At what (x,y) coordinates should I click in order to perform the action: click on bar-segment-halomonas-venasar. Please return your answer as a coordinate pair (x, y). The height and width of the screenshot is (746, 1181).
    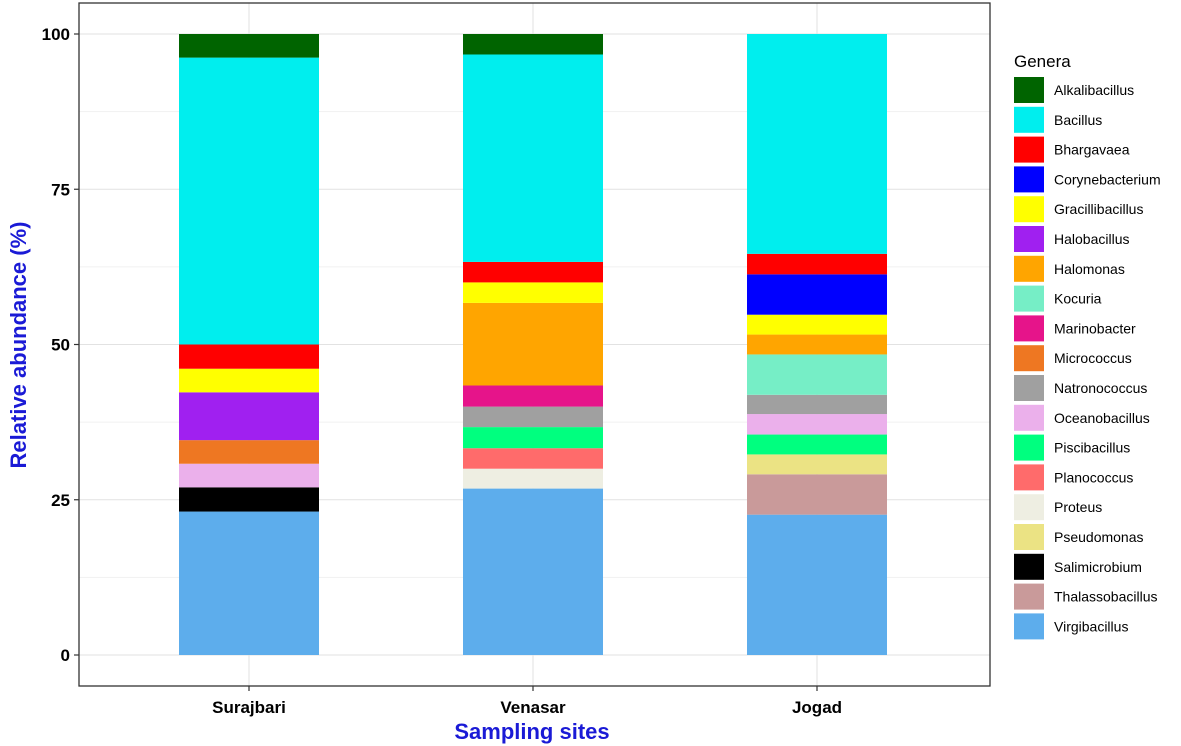
    Looking at the image, I should click on (533, 344).